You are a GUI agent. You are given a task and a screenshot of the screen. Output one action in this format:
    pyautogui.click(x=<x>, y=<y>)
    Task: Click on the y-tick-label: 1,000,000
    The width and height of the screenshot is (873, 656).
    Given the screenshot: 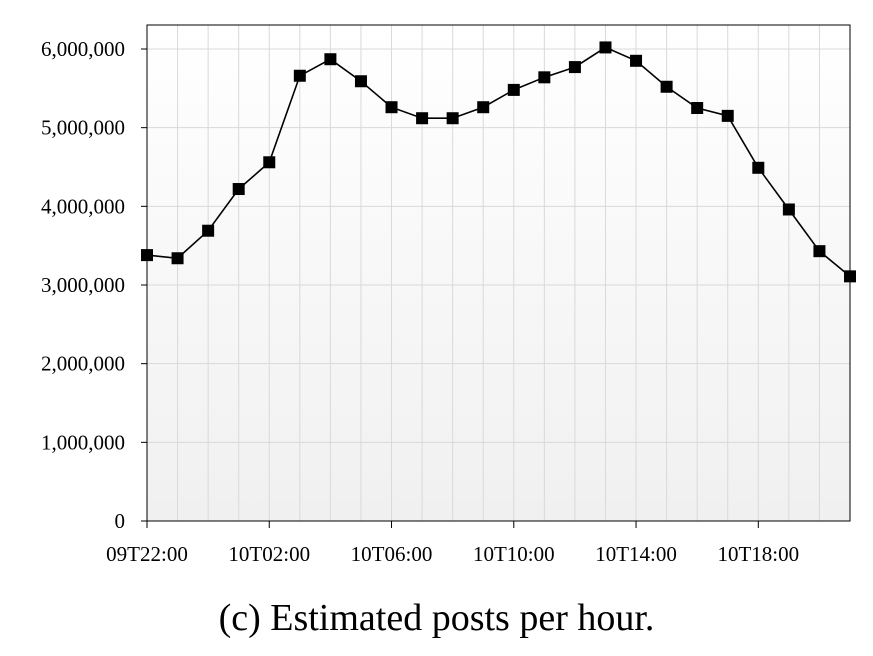 What is the action you would take?
    pyautogui.click(x=83, y=442)
    